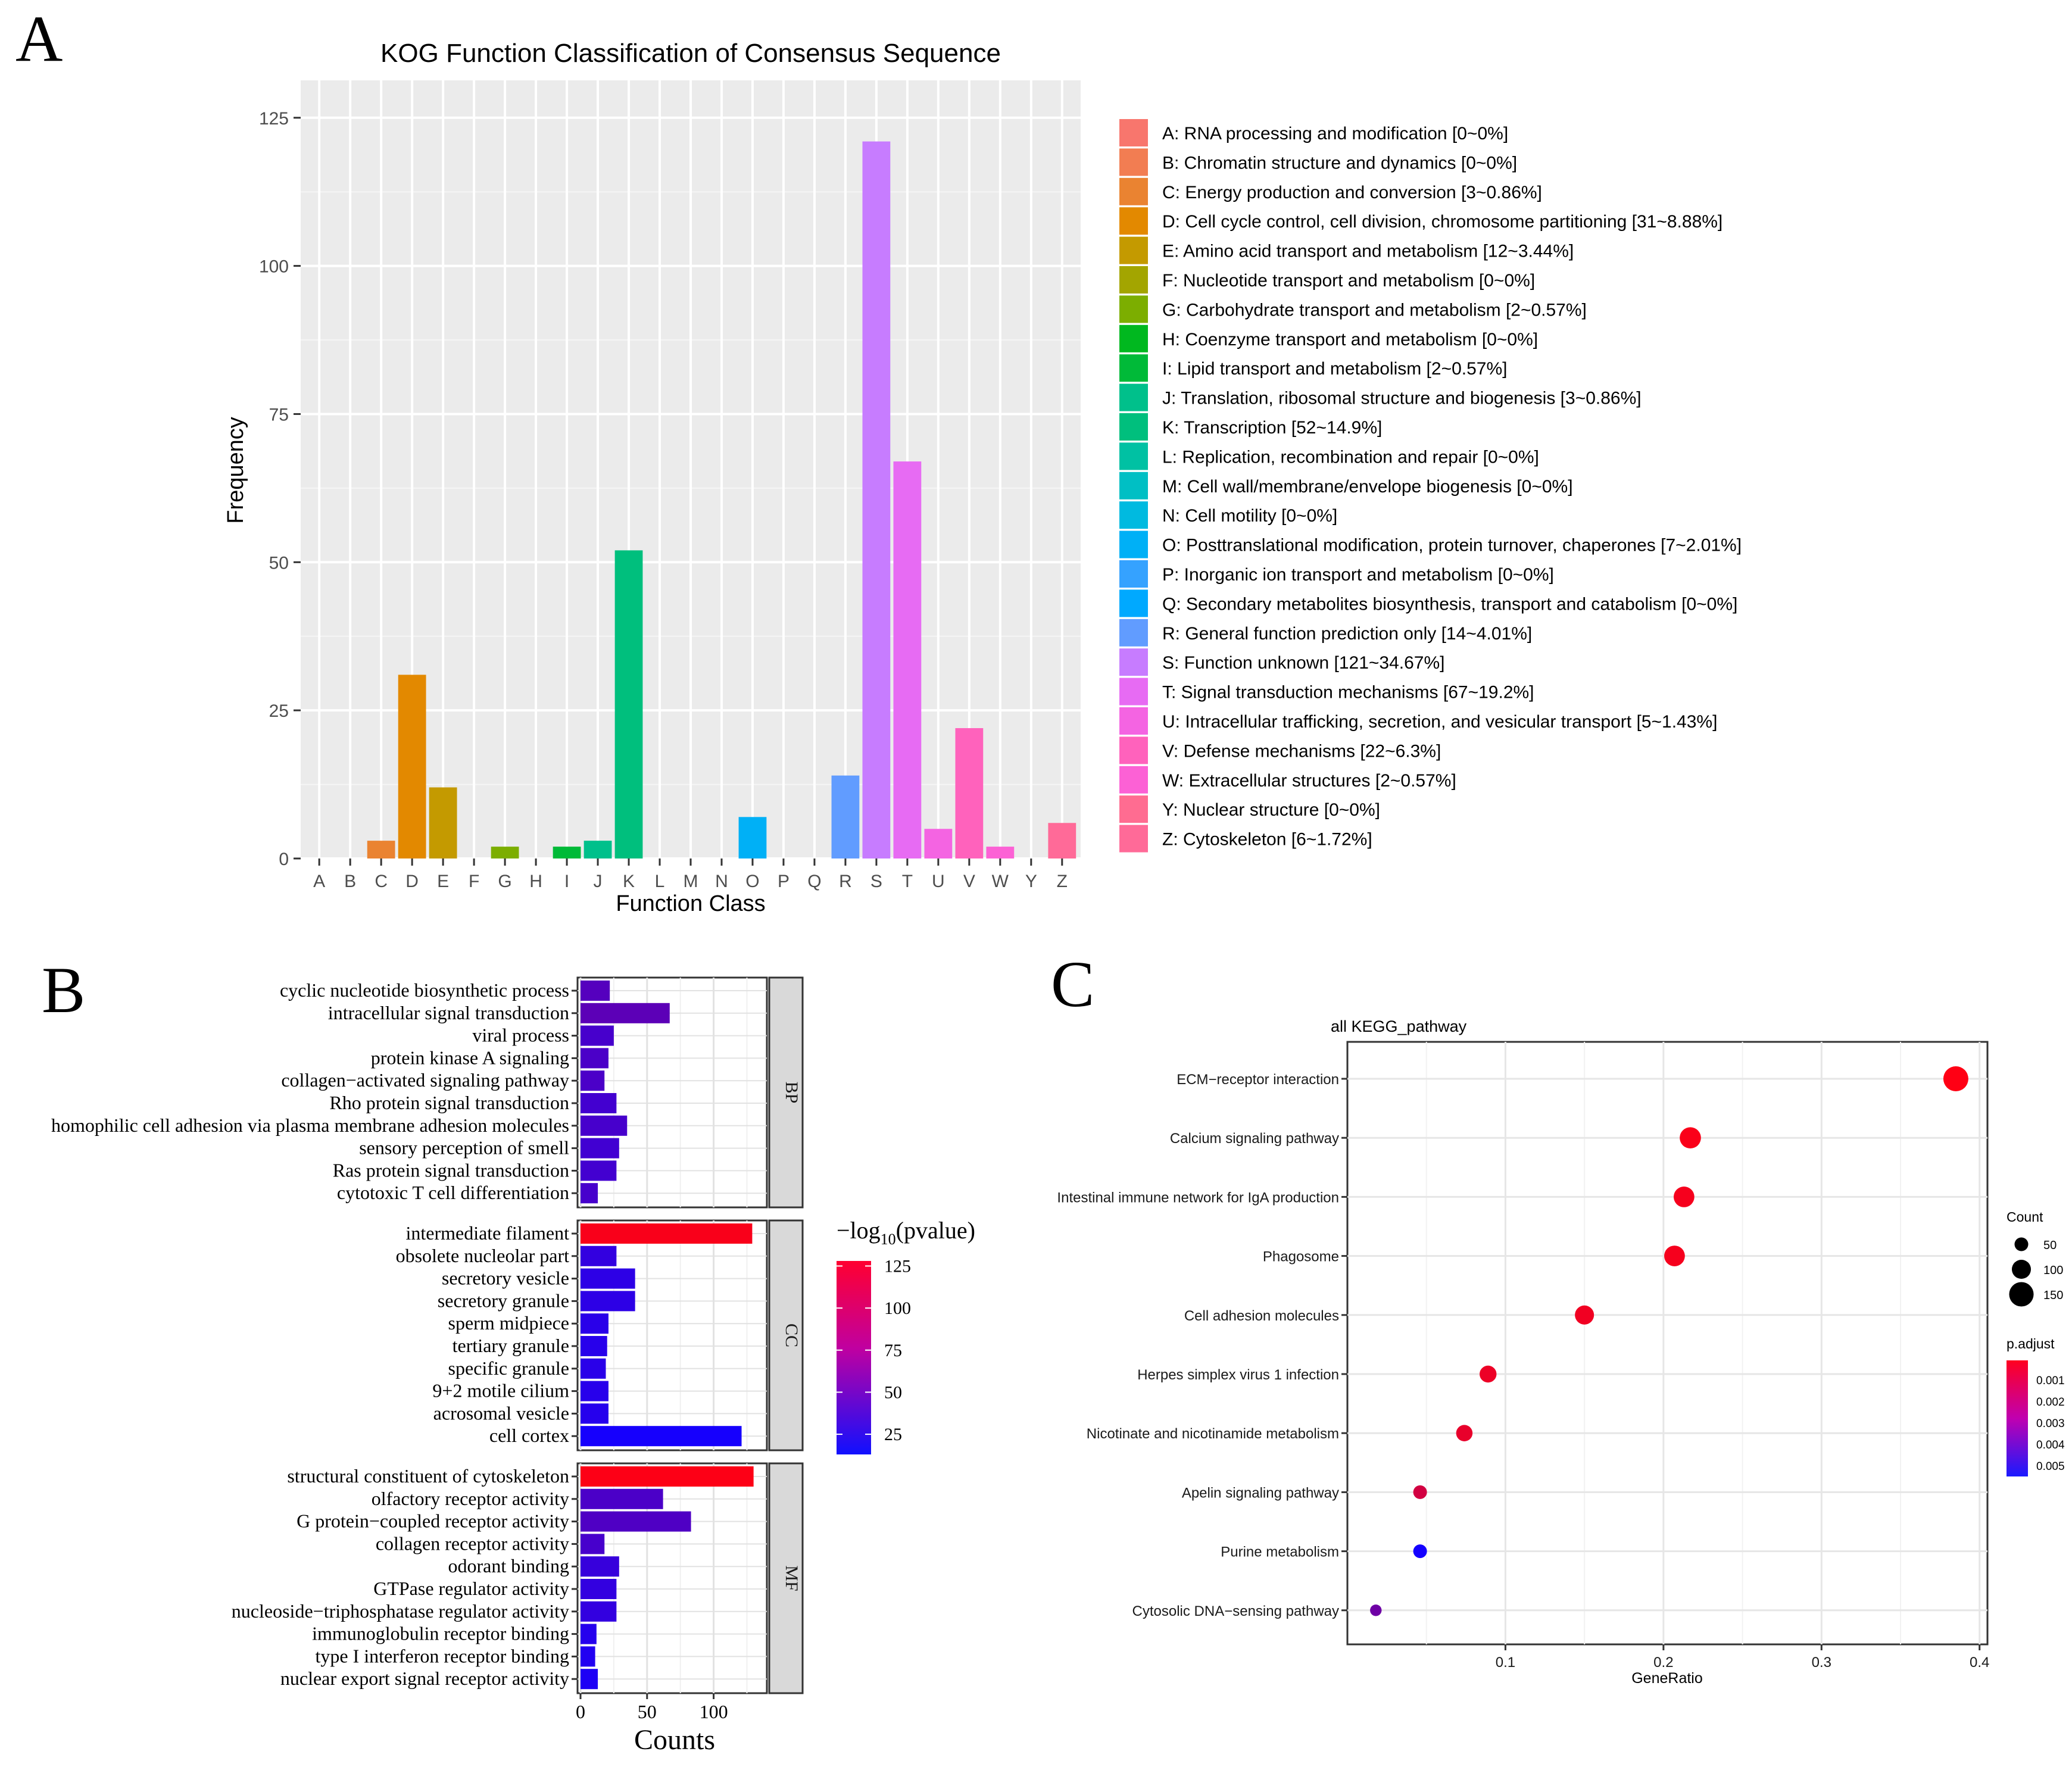  Describe the element at coordinates (2050, 1245) in the screenshot. I see `size-legend-label: 50` at that location.